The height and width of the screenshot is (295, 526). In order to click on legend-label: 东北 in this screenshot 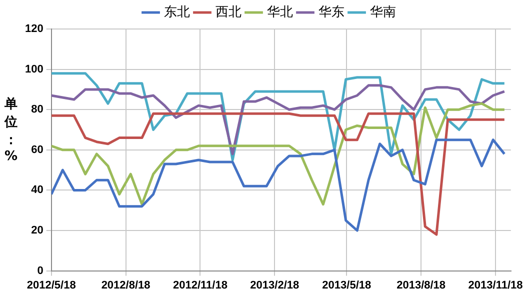, I will do `click(177, 12)`.